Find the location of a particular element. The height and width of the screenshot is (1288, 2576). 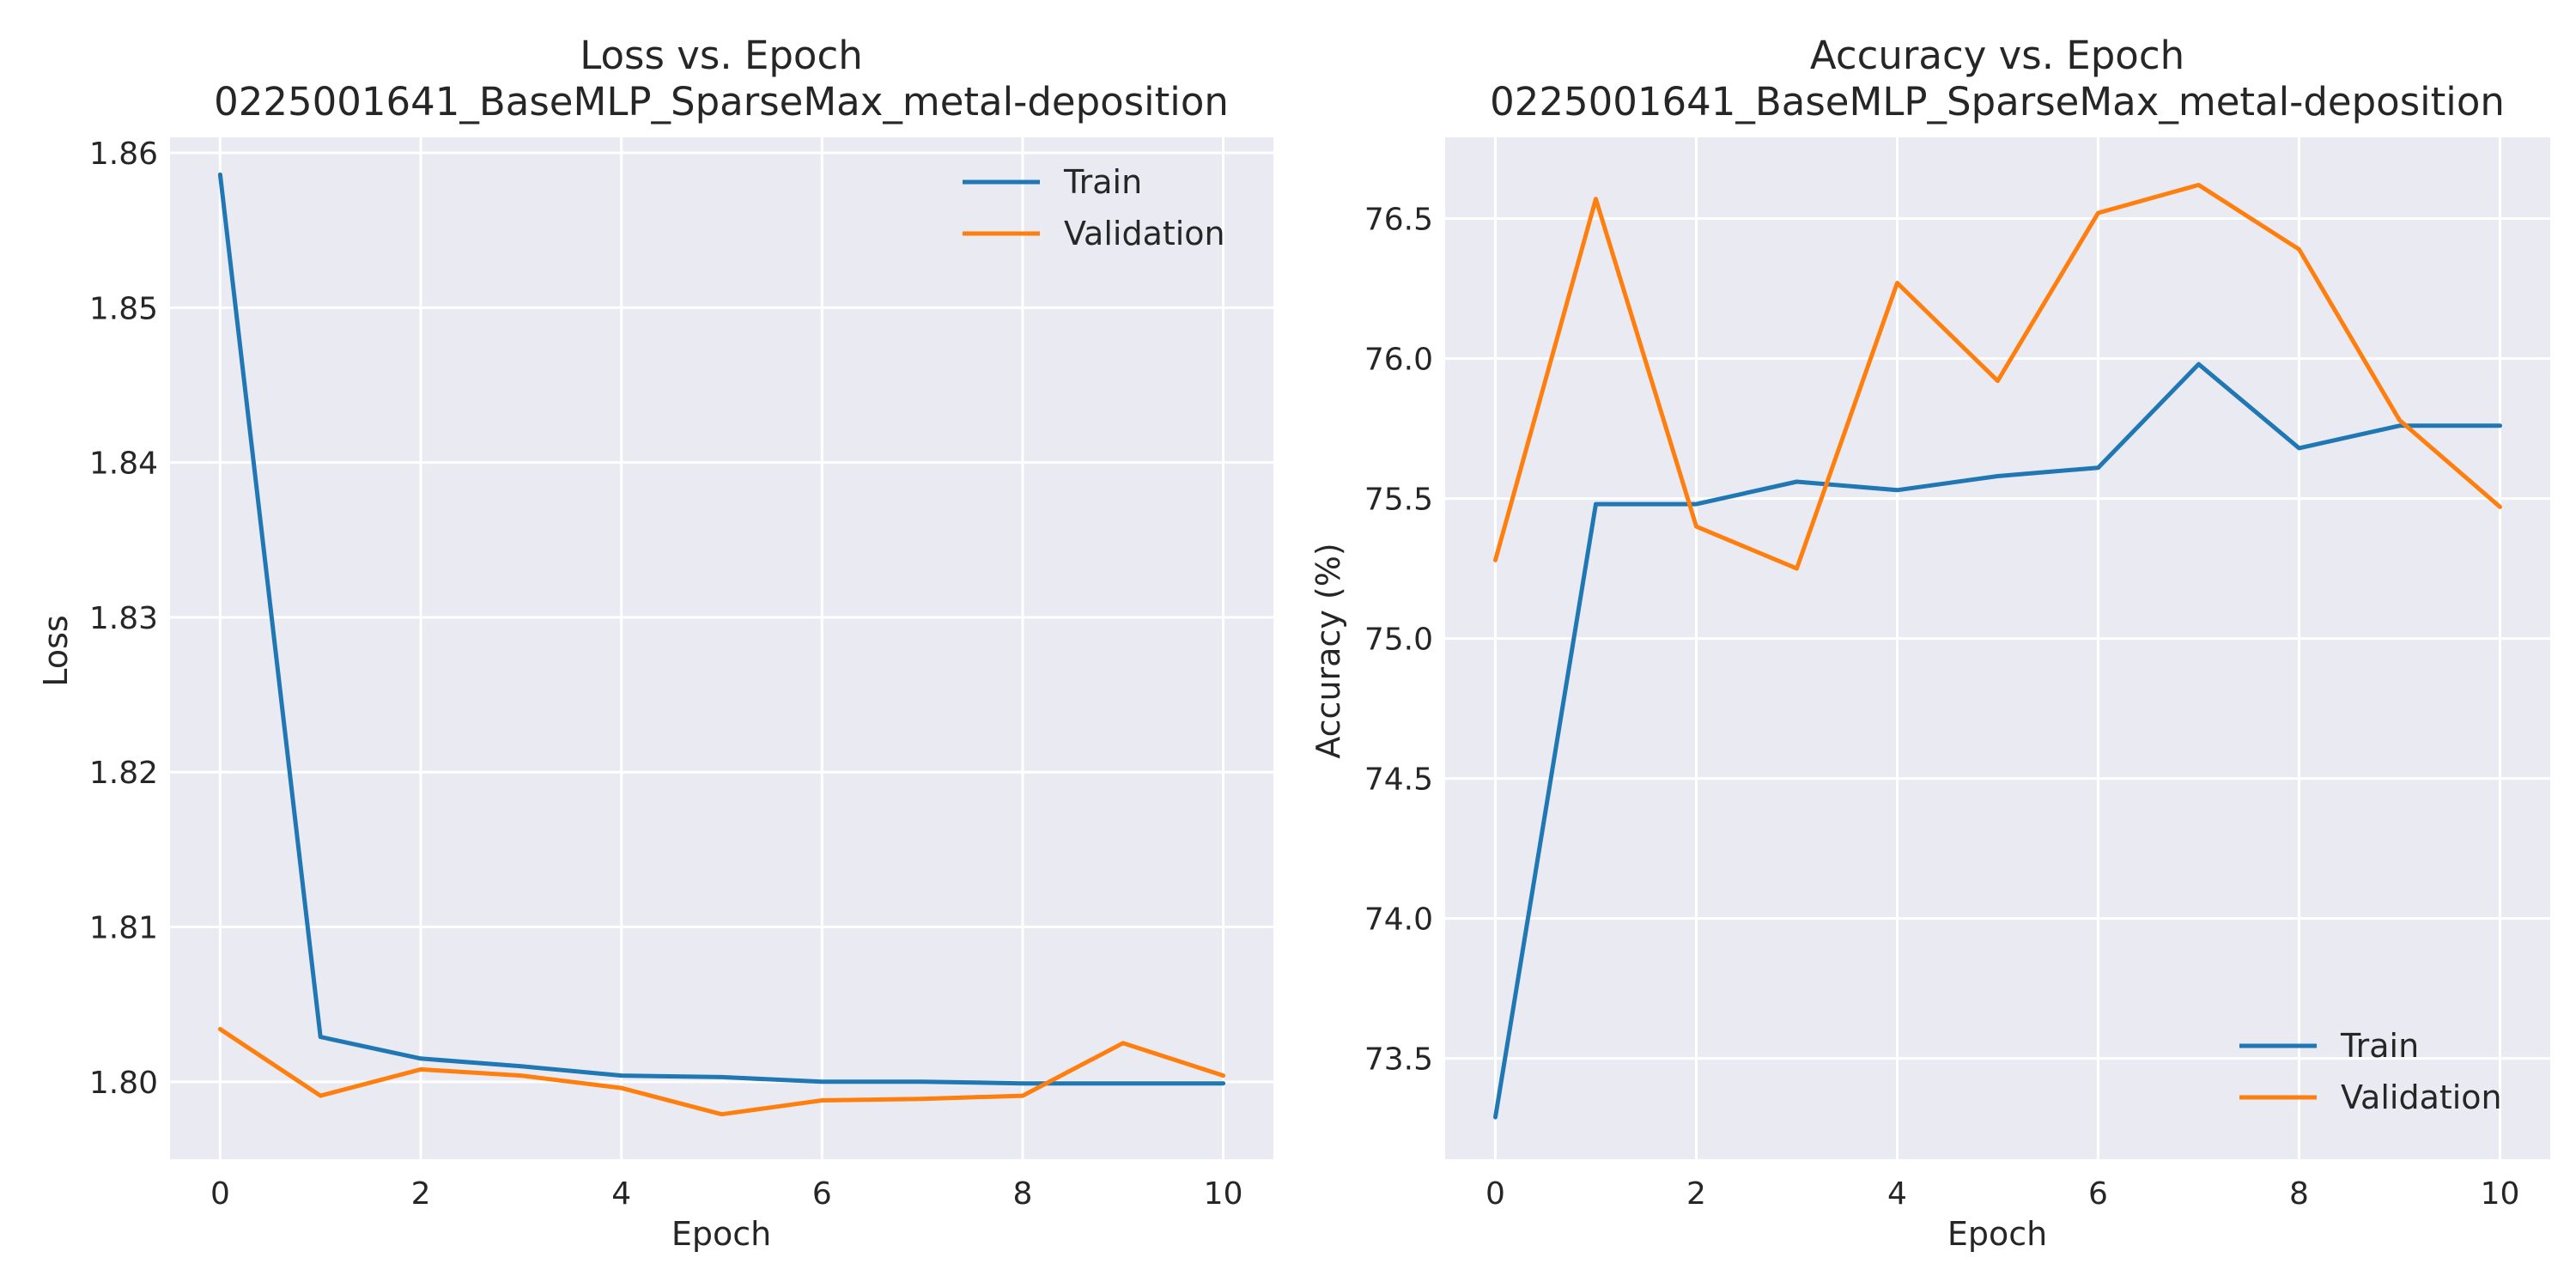

accuracy-chart-title: Accuracy vs. Epoch is located at coordinates (1997, 56).